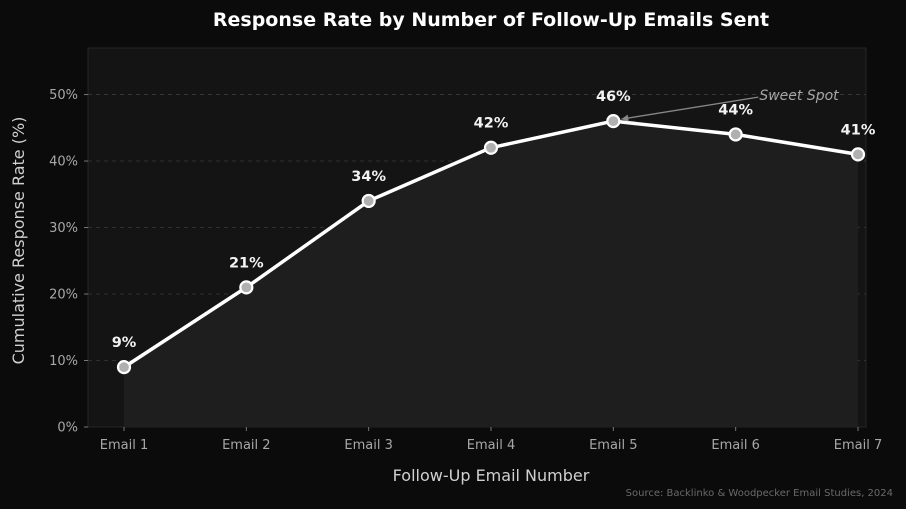 This screenshot has height=509, width=906. Describe the element at coordinates (491, 124) in the screenshot. I see `data-label: 42%` at that location.